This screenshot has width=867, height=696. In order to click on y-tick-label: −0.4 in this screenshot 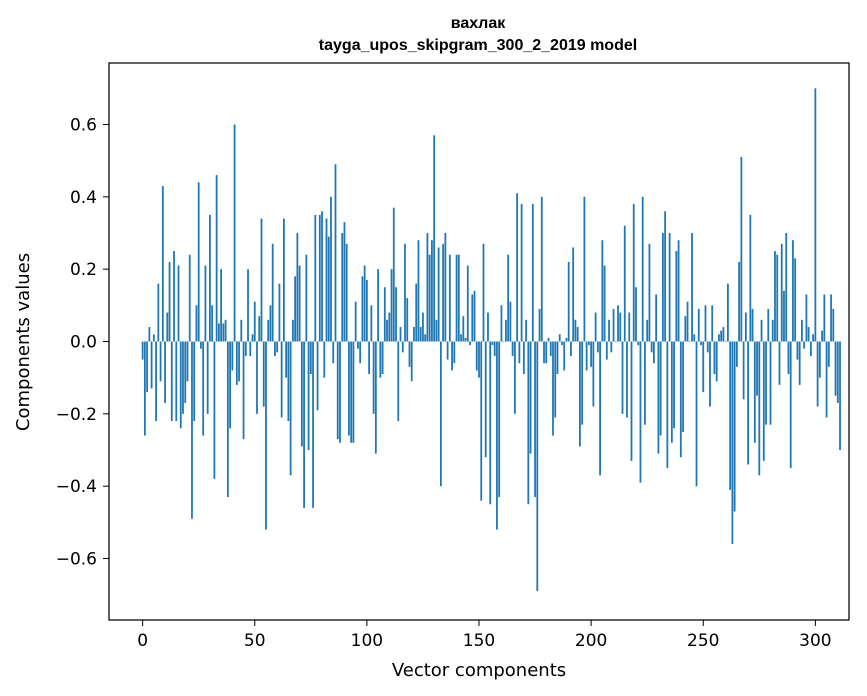, I will do `click(76, 487)`.